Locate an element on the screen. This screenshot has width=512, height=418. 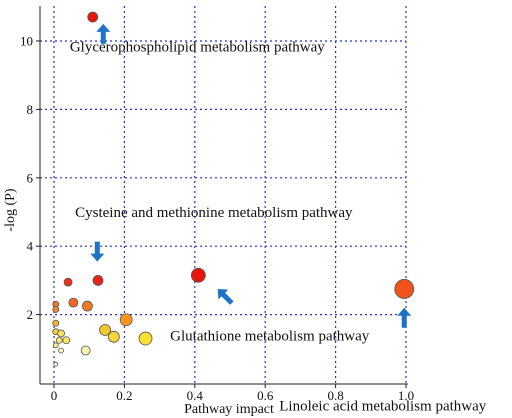
x-axis-label: Pathway impact is located at coordinates (229, 409).